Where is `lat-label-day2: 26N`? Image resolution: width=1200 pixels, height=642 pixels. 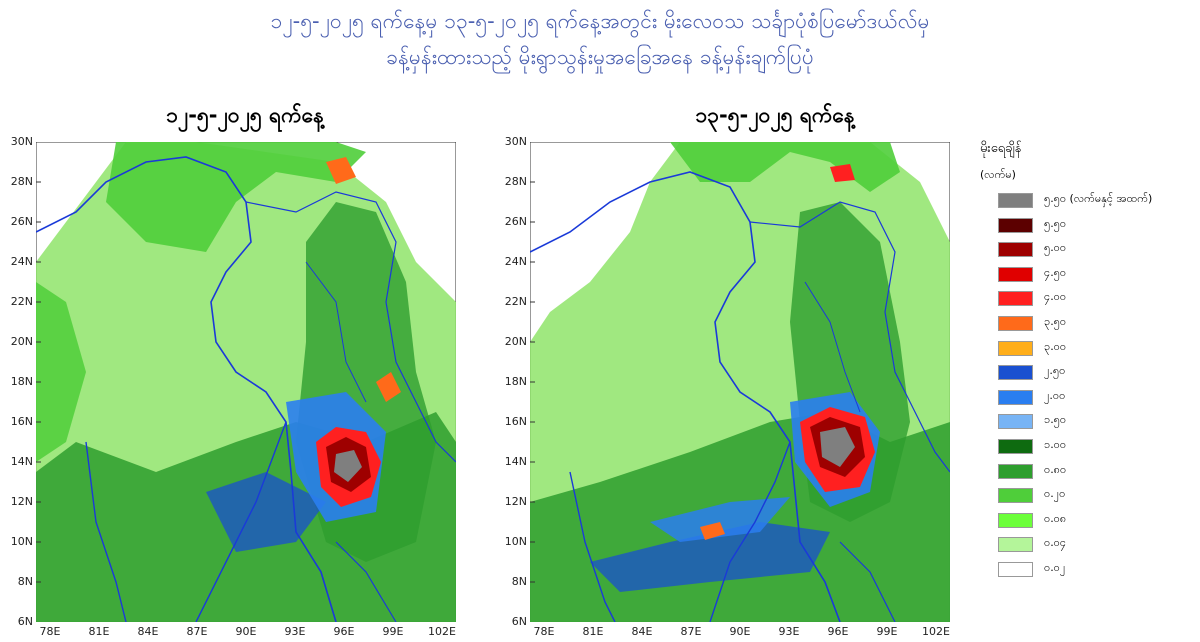
lat-label-day2: 26N is located at coordinates (515, 221).